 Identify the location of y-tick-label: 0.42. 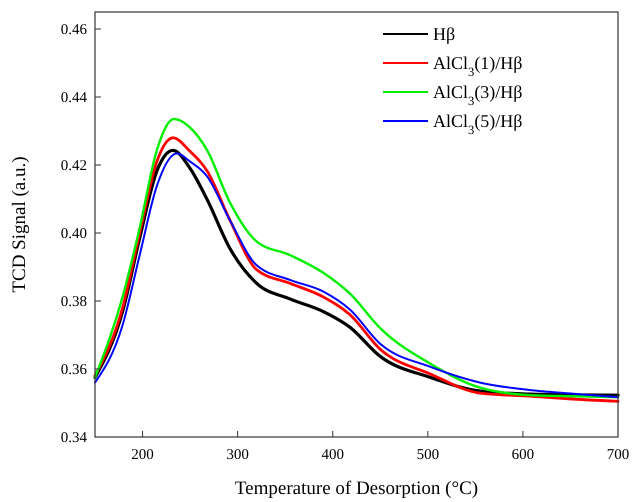
(73, 166).